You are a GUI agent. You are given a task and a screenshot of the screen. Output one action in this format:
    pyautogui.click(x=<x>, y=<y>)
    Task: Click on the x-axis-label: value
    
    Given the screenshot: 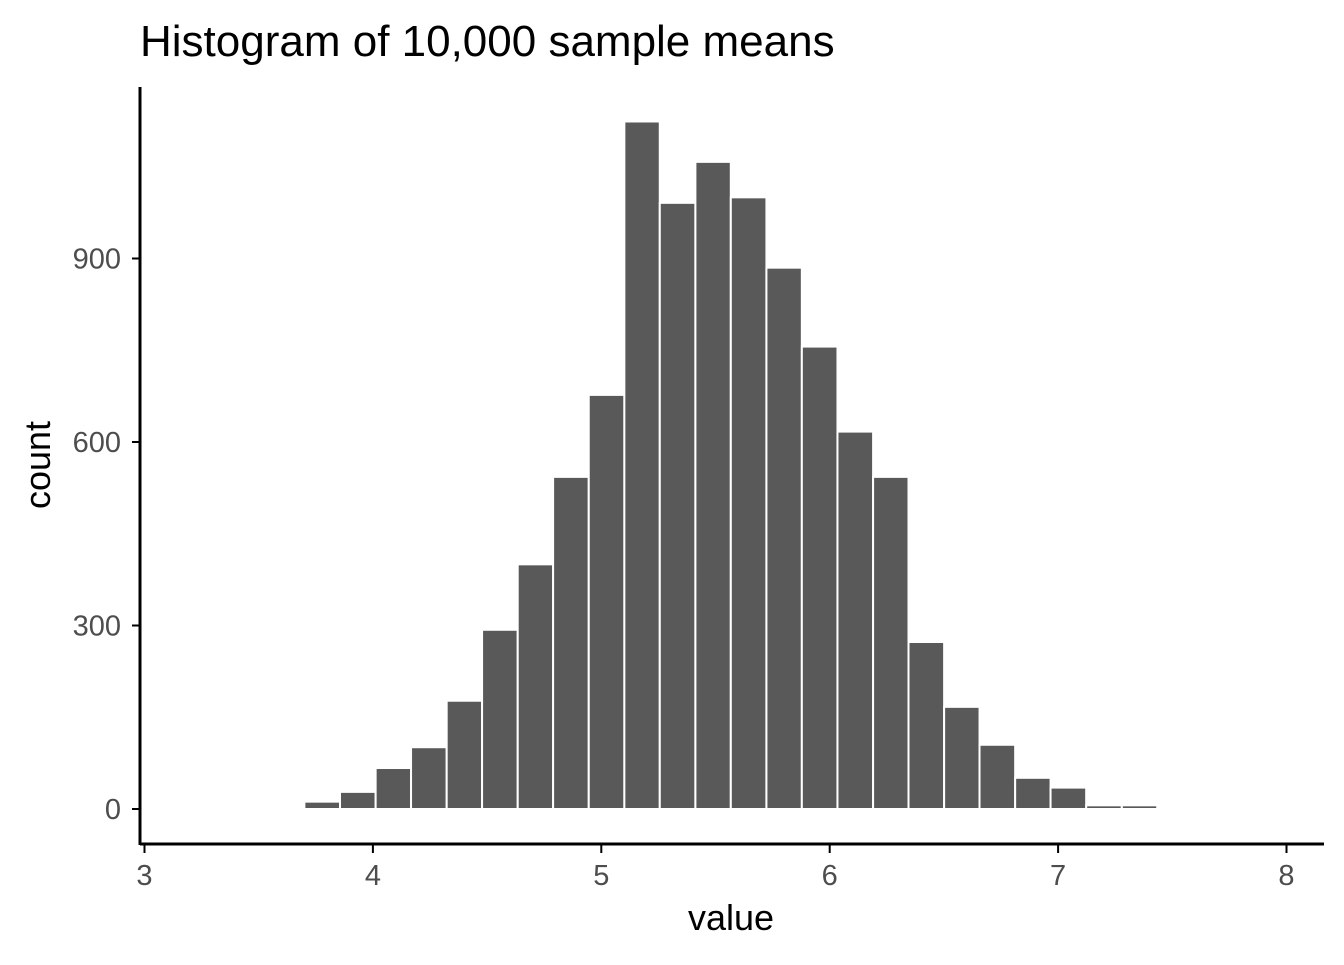 What is the action you would take?
    pyautogui.click(x=731, y=917)
    